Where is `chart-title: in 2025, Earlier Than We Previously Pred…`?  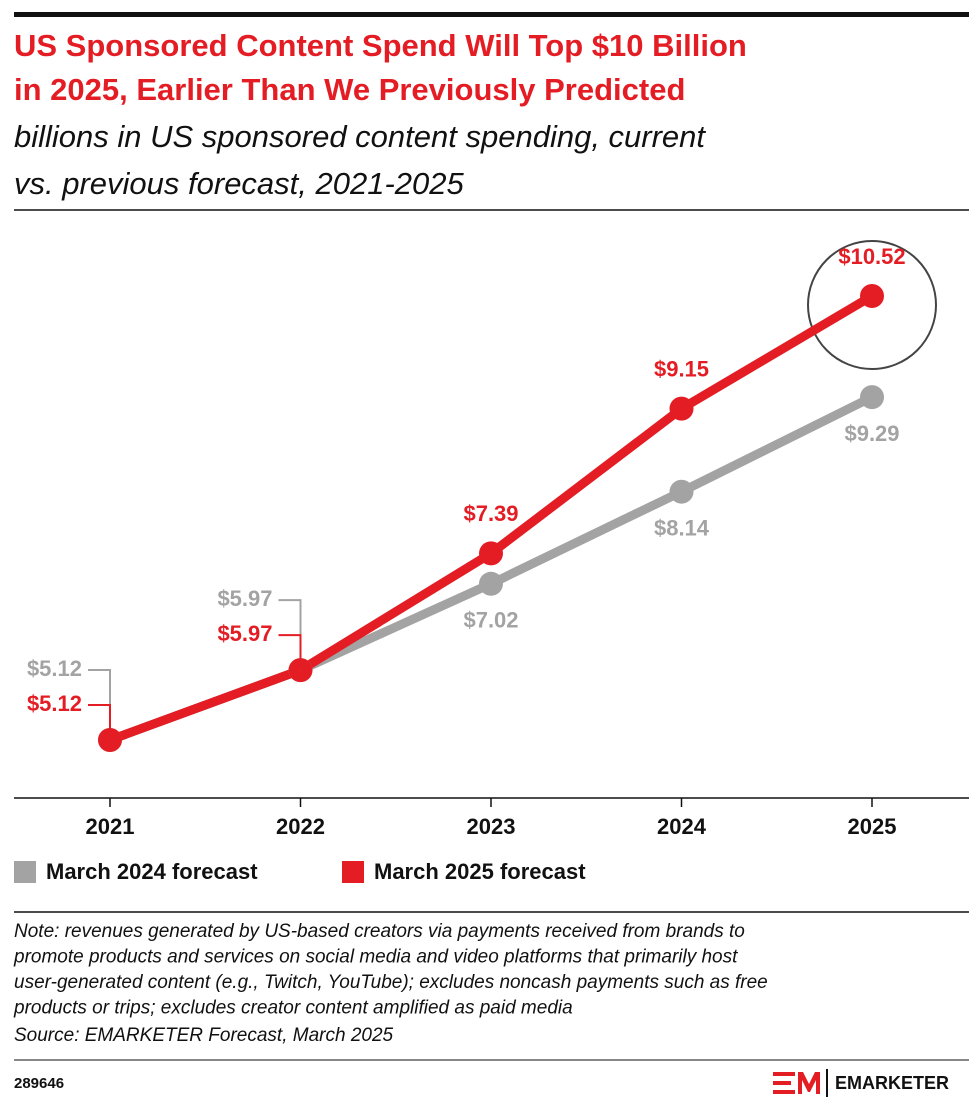 chart-title: in 2025, Earlier Than We Previously Pred… is located at coordinates (349, 89).